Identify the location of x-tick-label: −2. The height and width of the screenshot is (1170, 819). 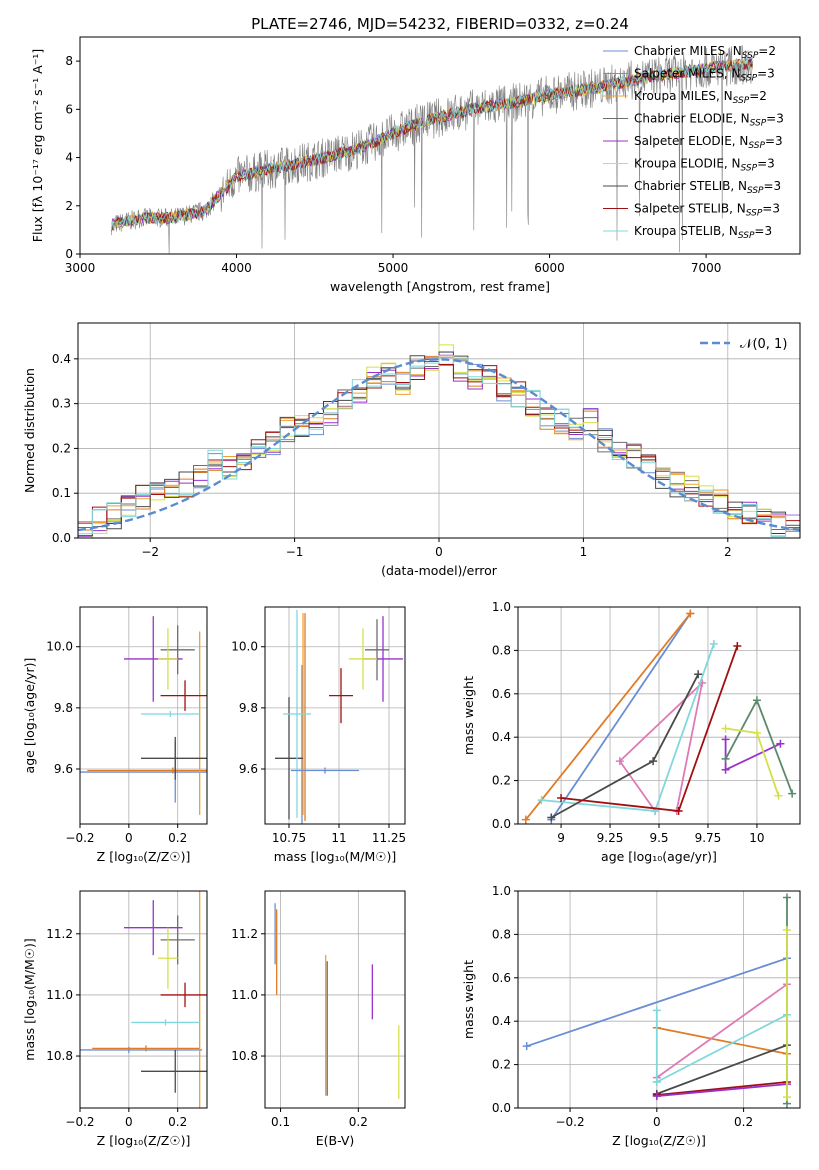
(150, 552).